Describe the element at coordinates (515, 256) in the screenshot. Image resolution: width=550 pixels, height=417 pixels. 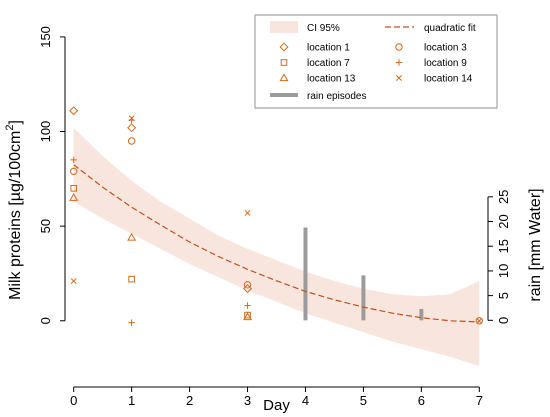
I see `y-axis-right: 0 5 10 15 20 25 rain [mm Water]` at that location.